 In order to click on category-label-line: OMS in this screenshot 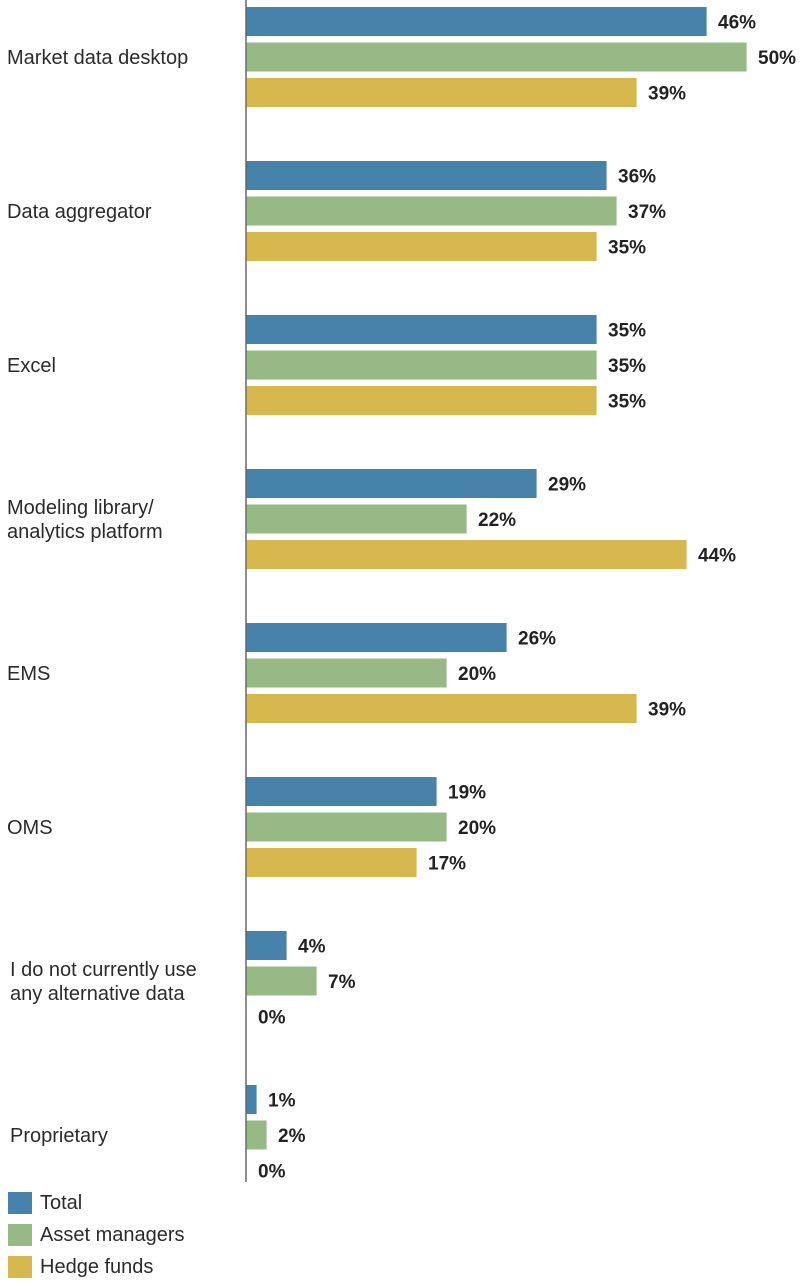, I will do `click(30, 828)`.